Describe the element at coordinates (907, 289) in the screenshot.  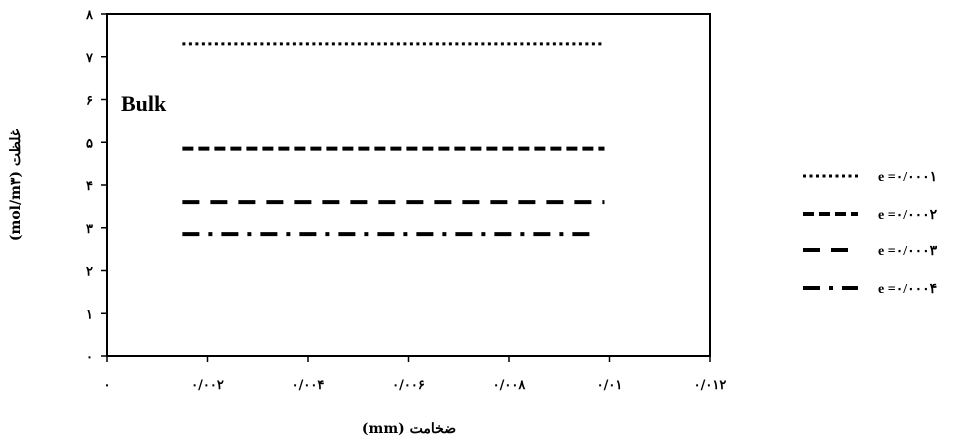
I see `legend-label-4: e =۰/۰۰۰۴` at that location.